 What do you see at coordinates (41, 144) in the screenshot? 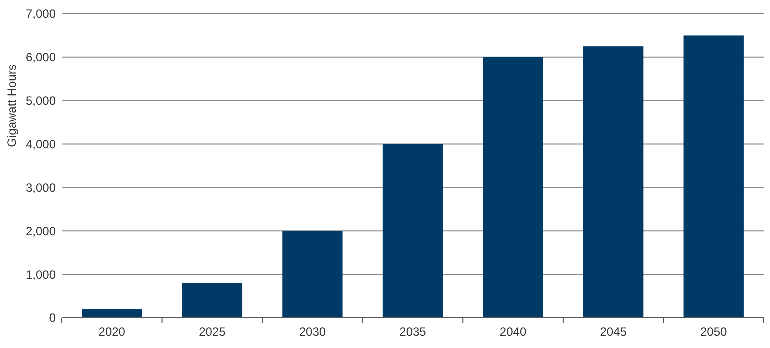
I see `y-tick-label: 4,000` at bounding box center [41, 144].